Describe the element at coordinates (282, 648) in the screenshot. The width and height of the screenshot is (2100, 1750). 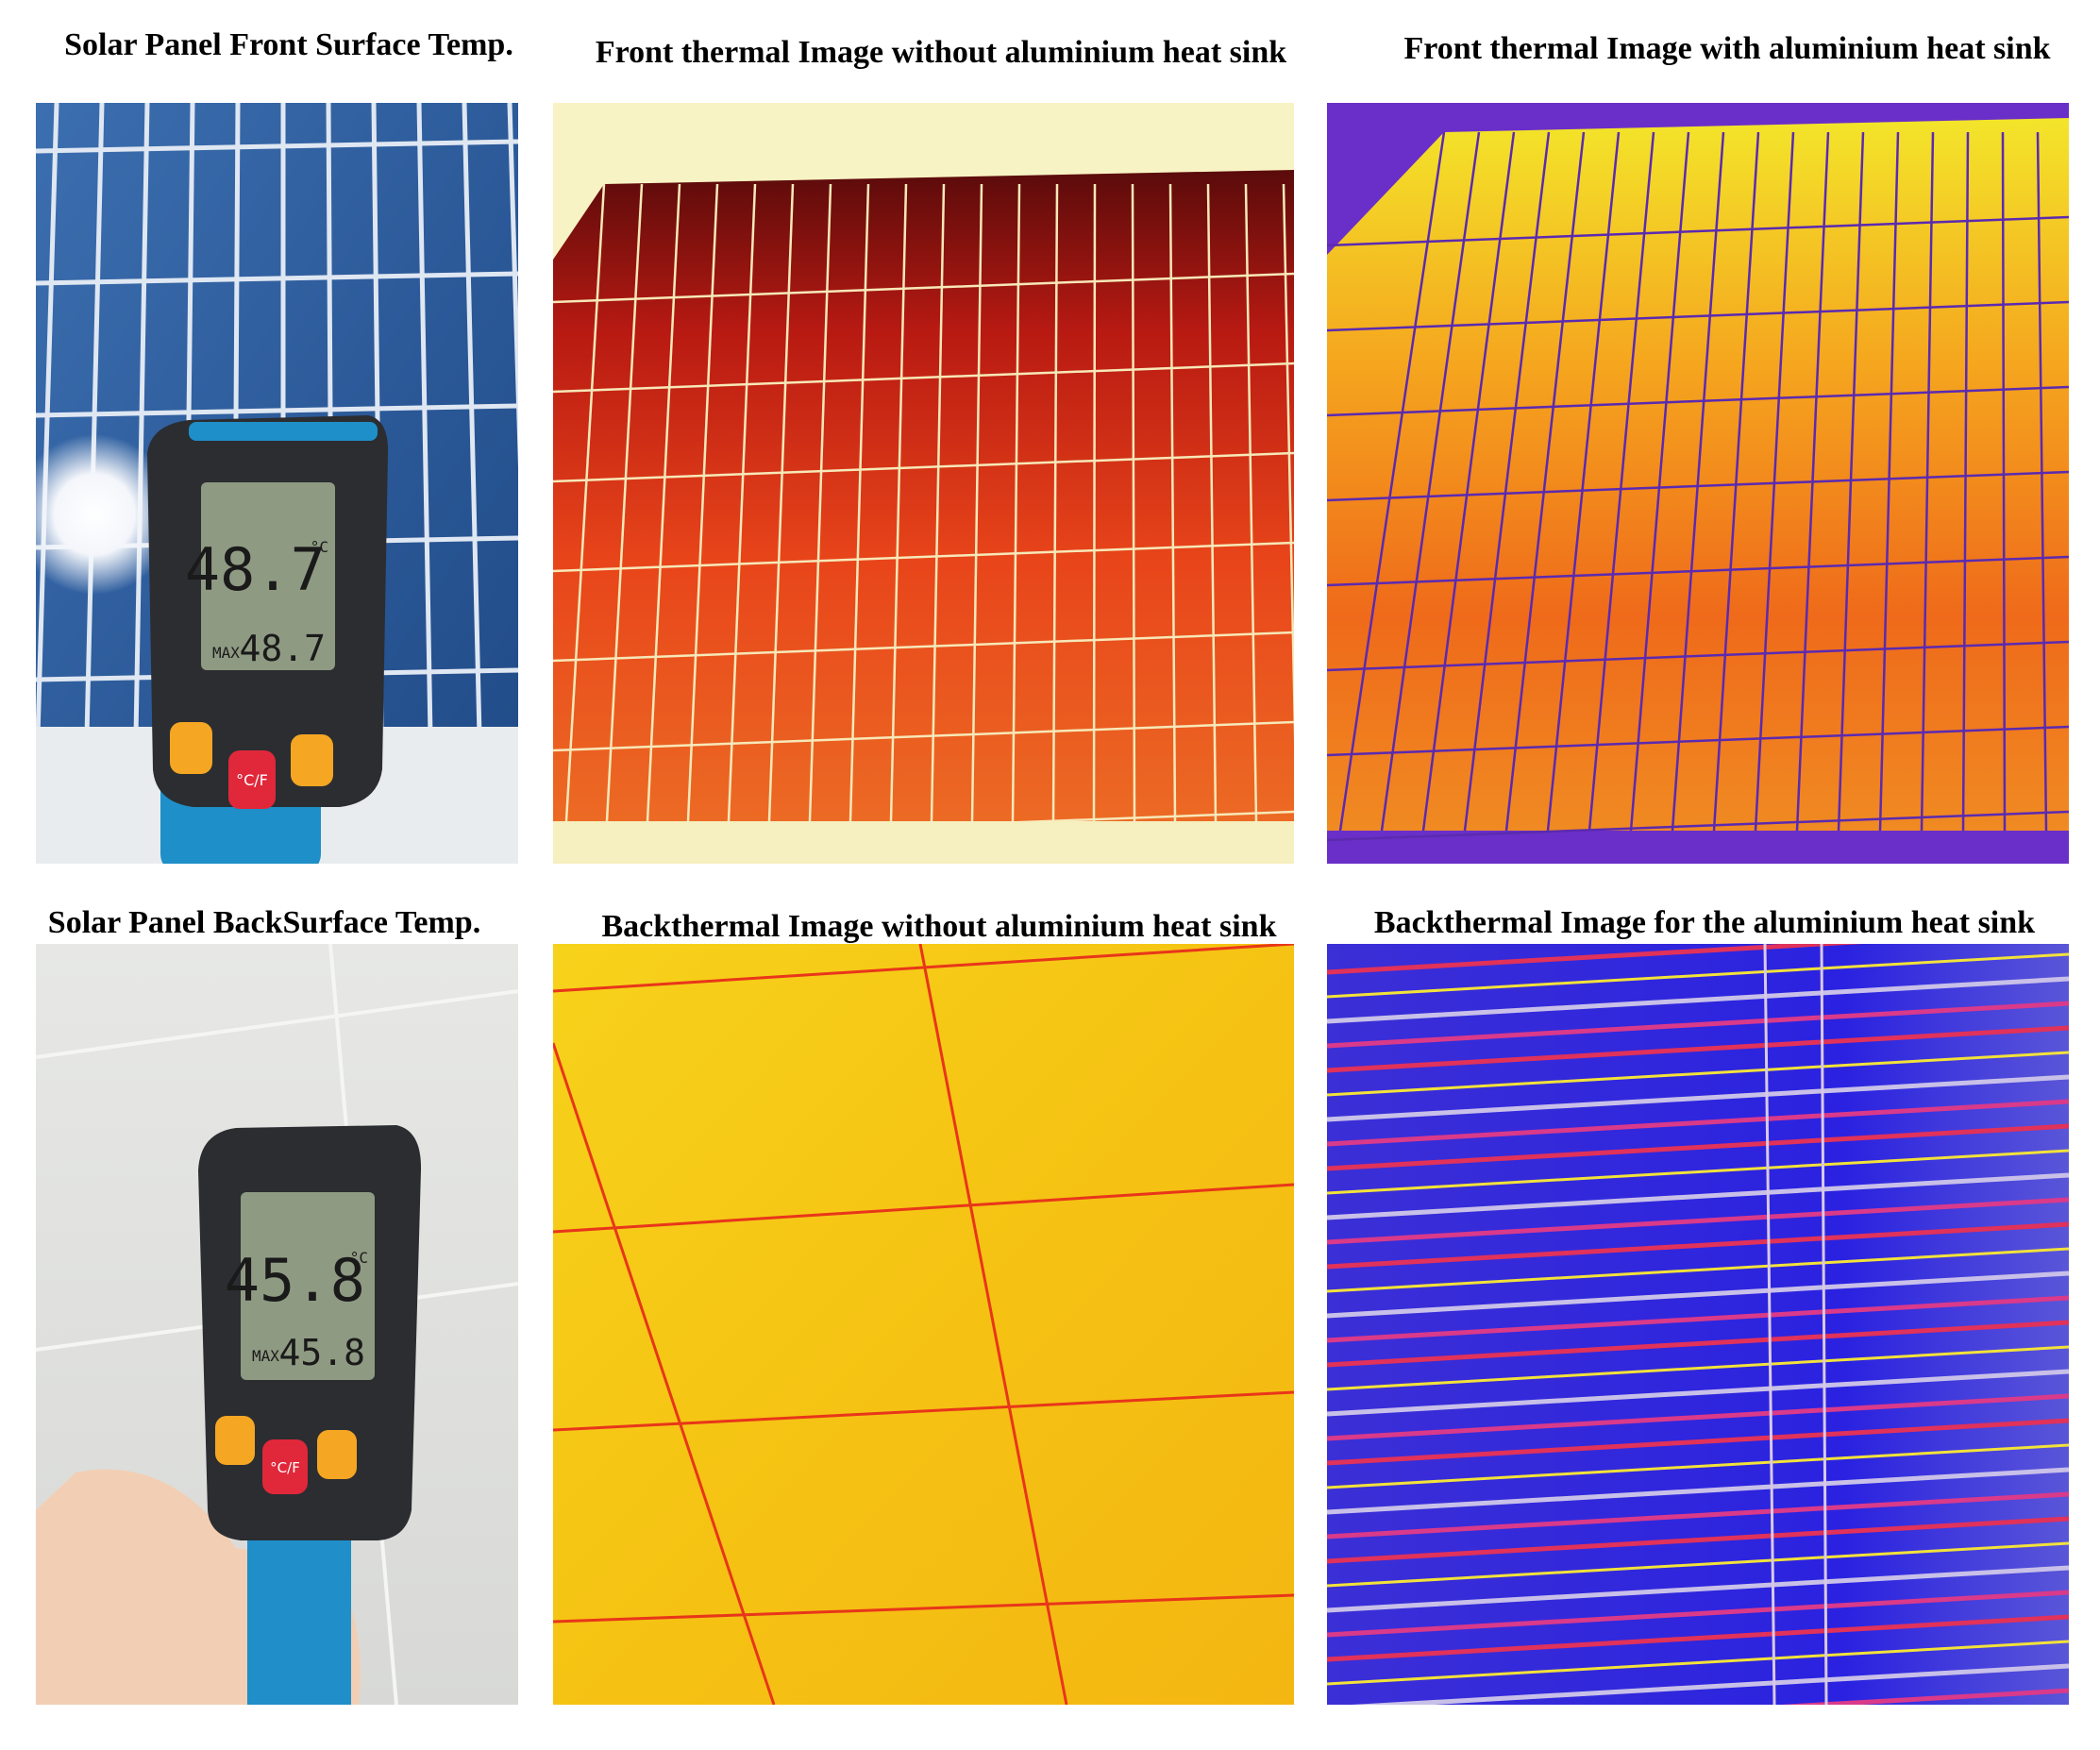
I see `lcd-max-reading: 48.7` at that location.